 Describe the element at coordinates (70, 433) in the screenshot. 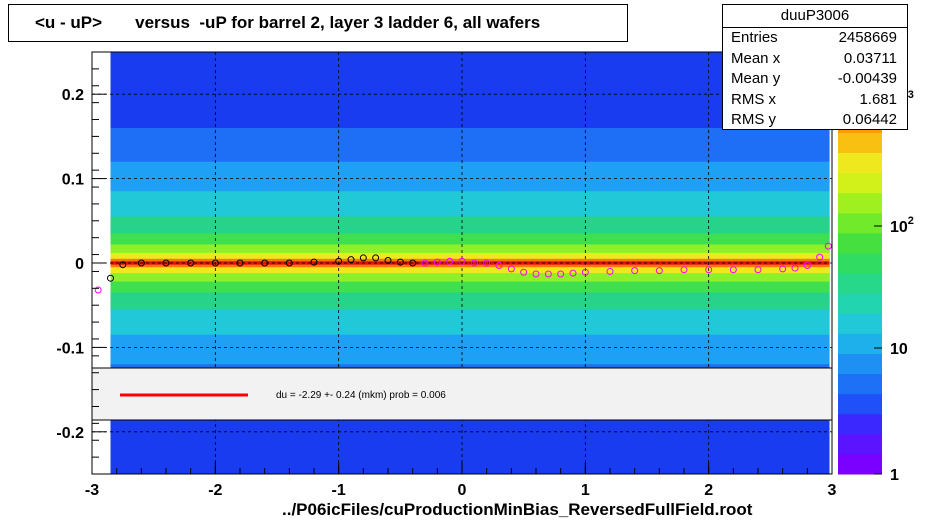

I see `y-tick-label: -0.2` at that location.